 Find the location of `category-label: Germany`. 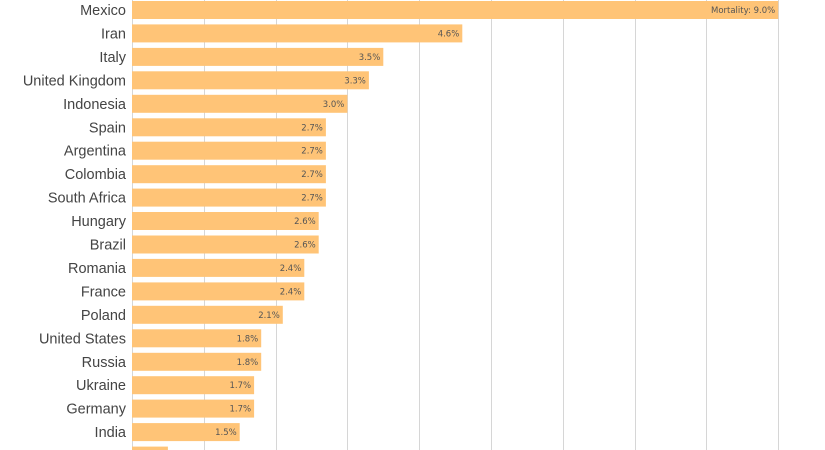

category-label: Germany is located at coordinates (96, 410).